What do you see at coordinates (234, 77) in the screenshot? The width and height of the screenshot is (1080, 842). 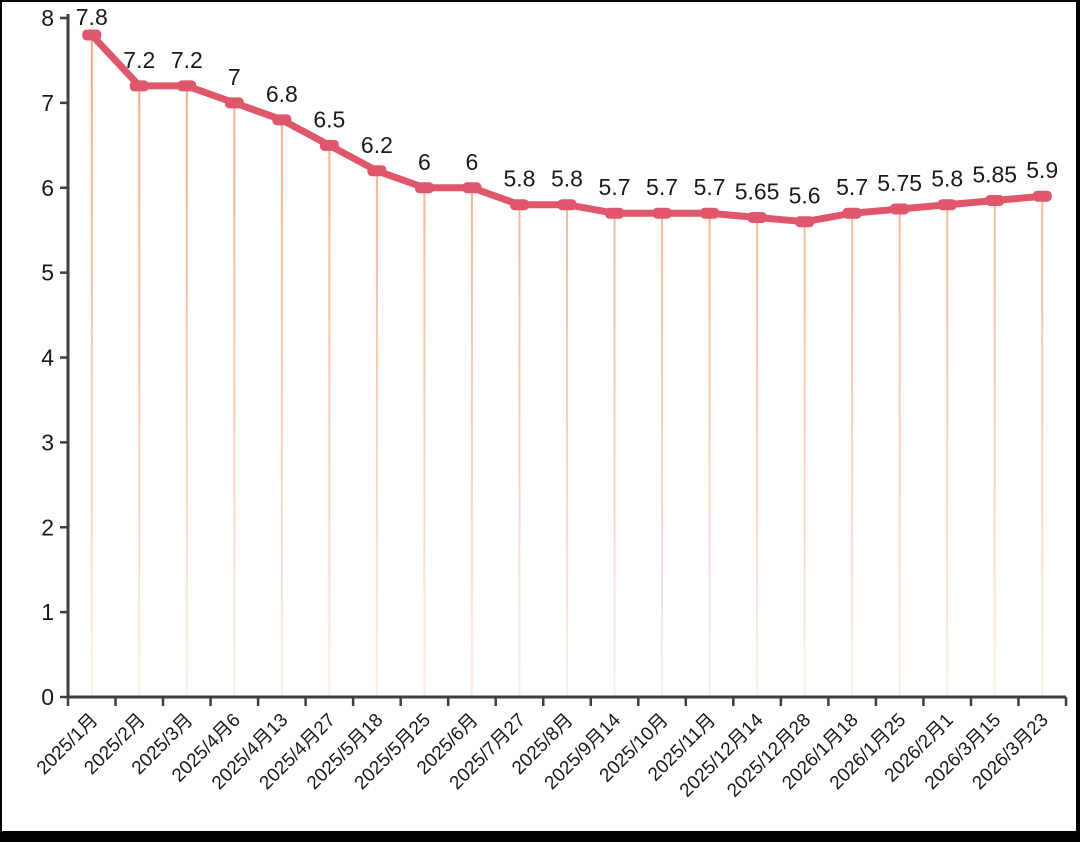 I see `data-point-label: 7` at bounding box center [234, 77].